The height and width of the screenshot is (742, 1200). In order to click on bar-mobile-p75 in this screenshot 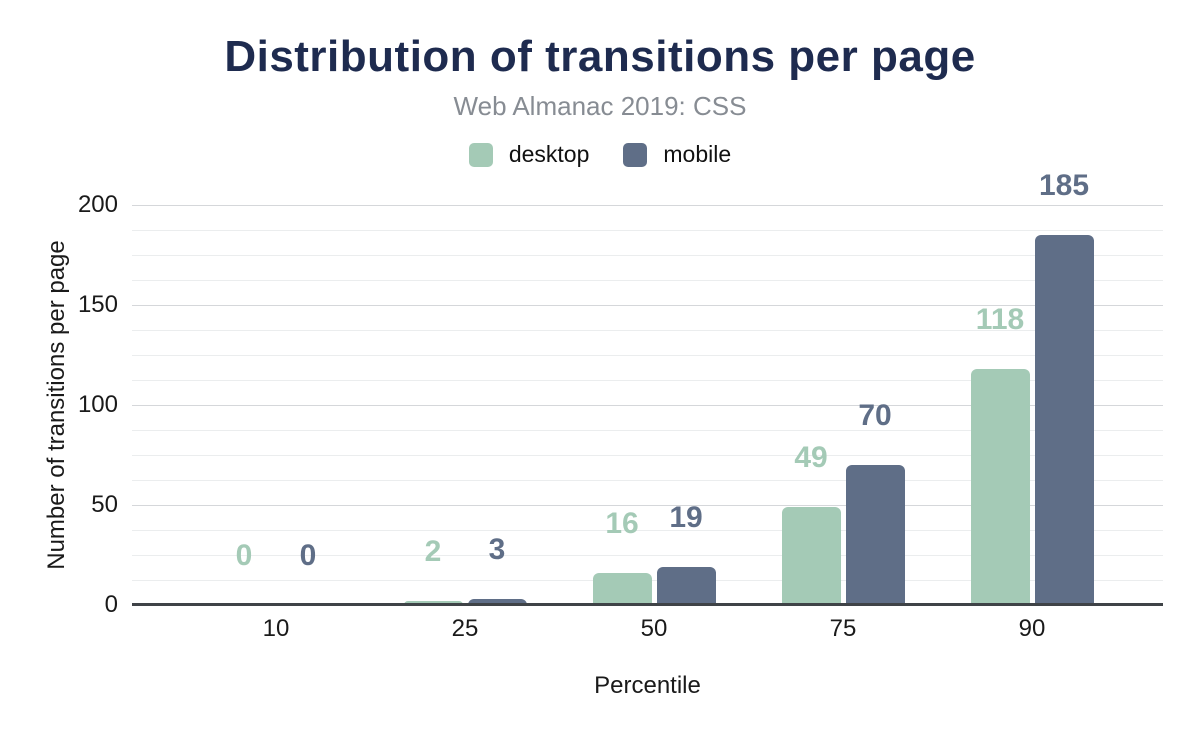, I will do `click(875, 535)`.